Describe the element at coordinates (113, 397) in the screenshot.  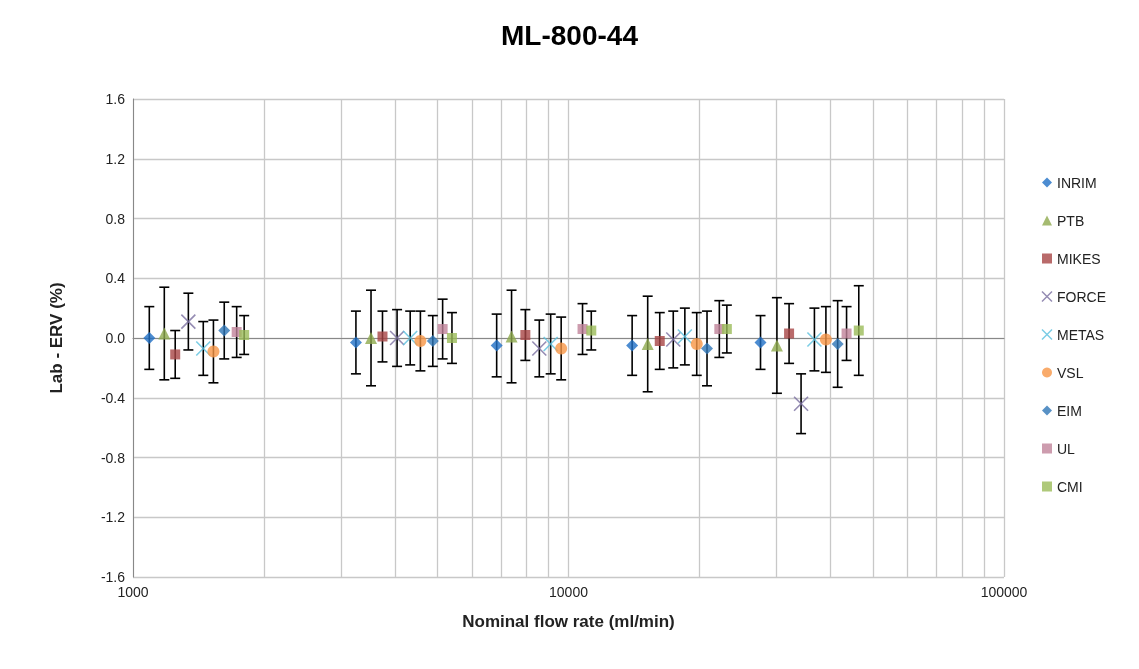
I see `y-tick-label: -0.4` at that location.